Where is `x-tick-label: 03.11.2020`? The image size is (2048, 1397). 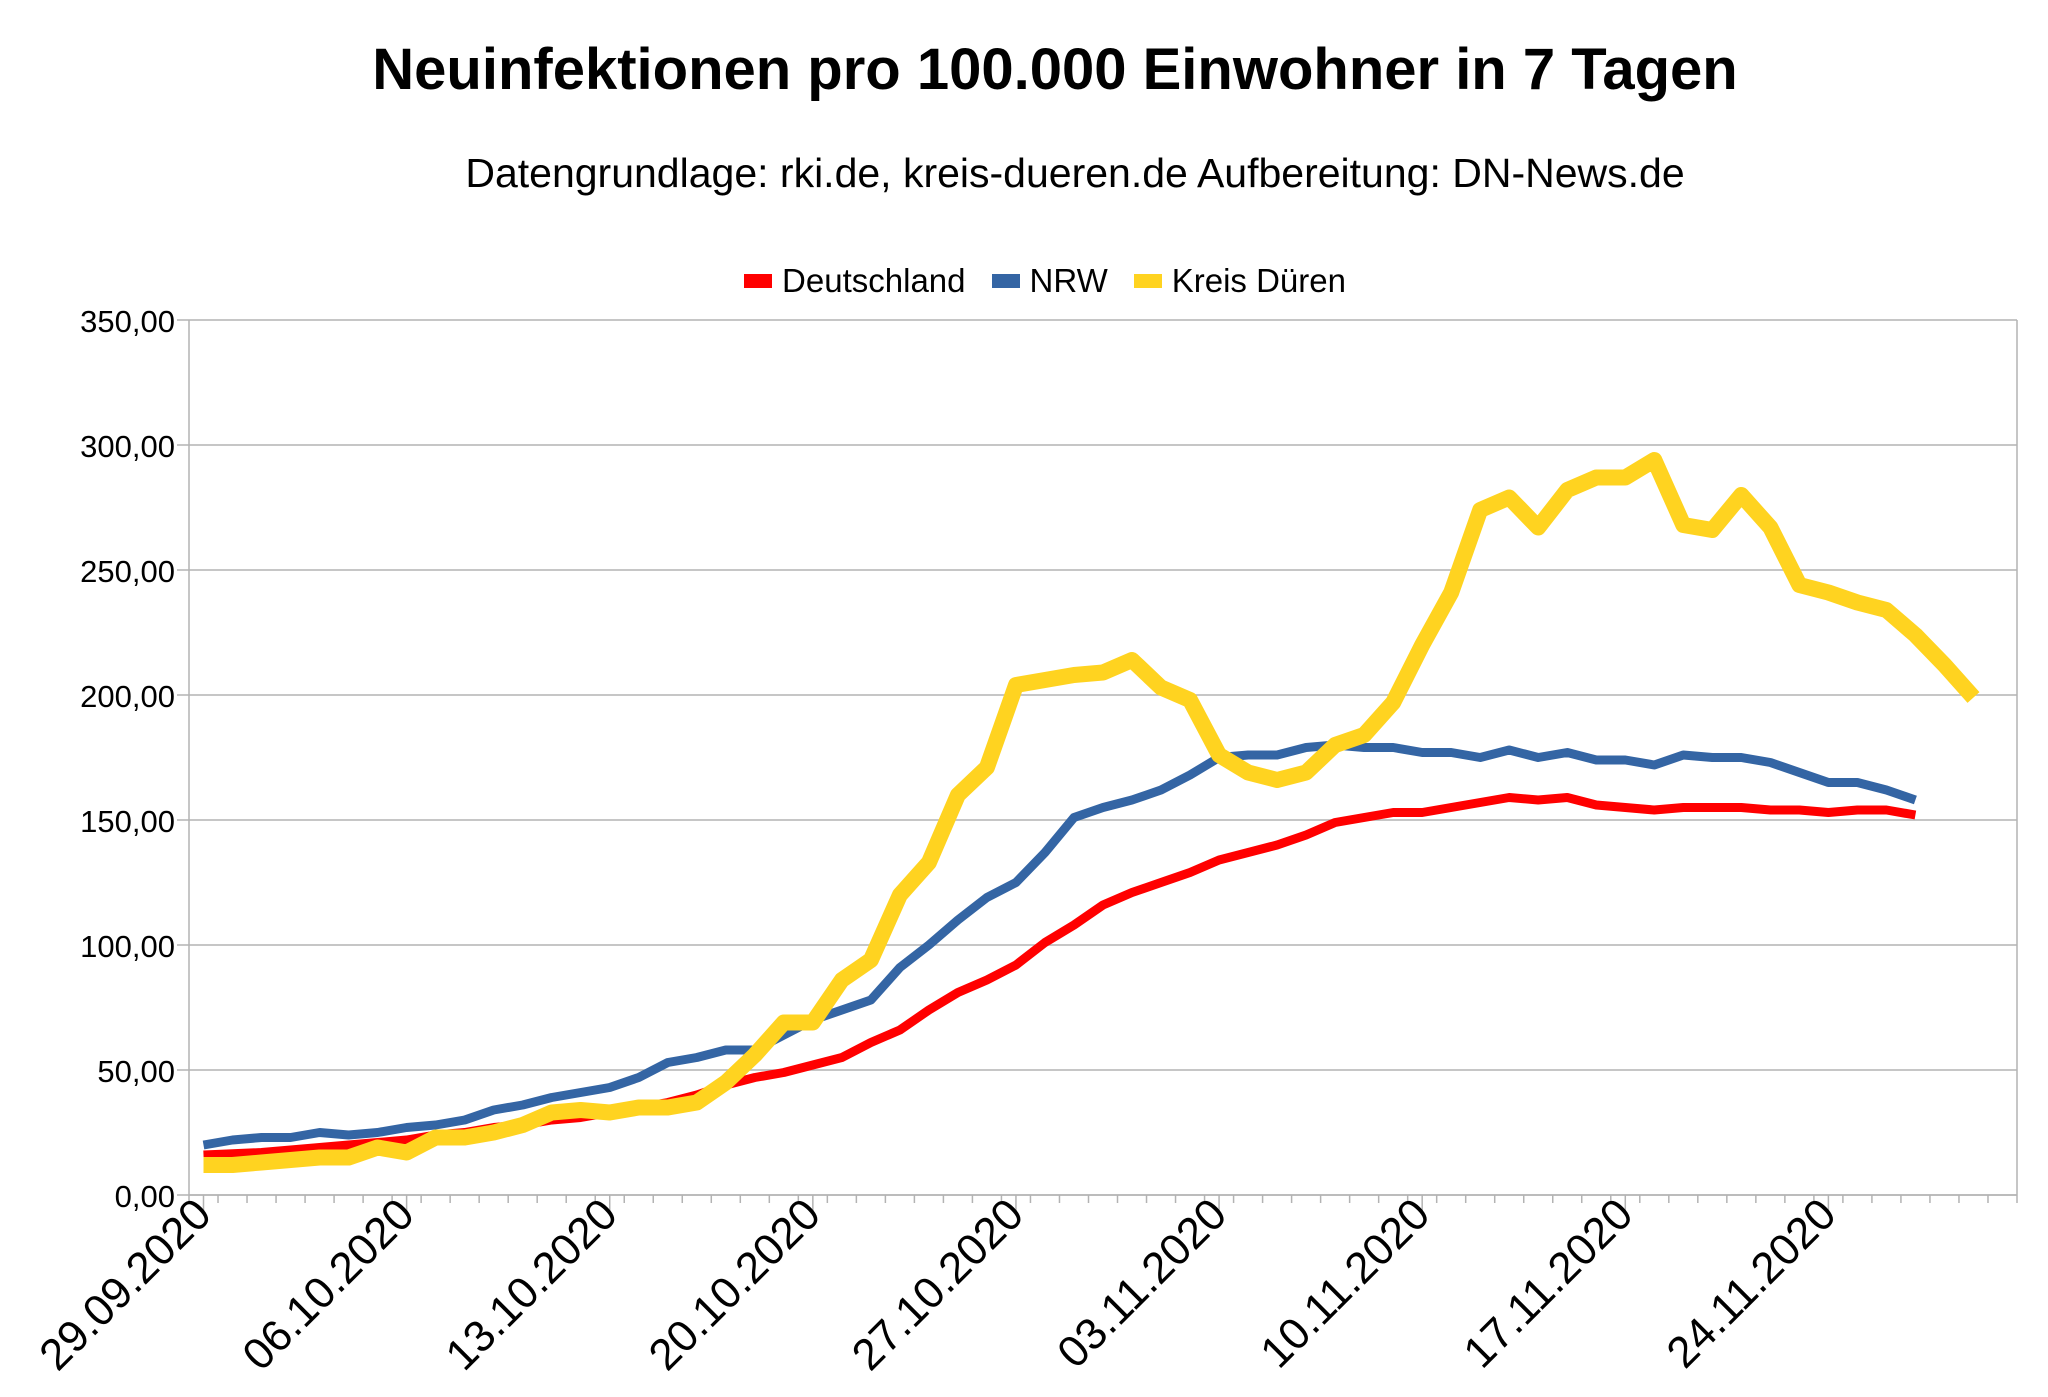 x-tick-label: 03.11.2020 is located at coordinates (1142, 1283).